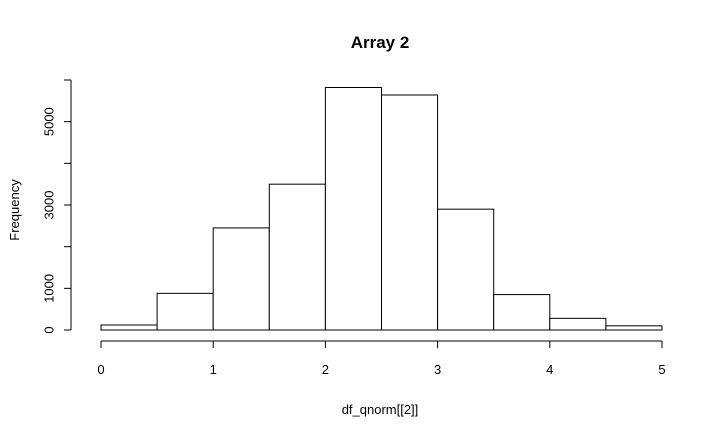 This screenshot has width=725, height=443. I want to click on x-axis-label: df_qnorm[[2]], so click(380, 409).